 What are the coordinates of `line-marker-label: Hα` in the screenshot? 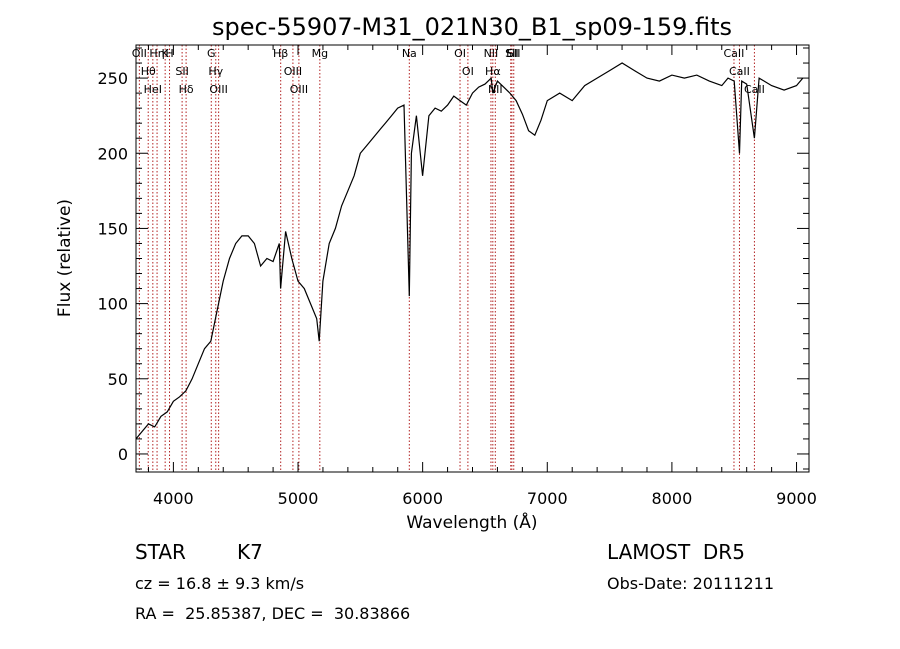 It's located at (493, 71).